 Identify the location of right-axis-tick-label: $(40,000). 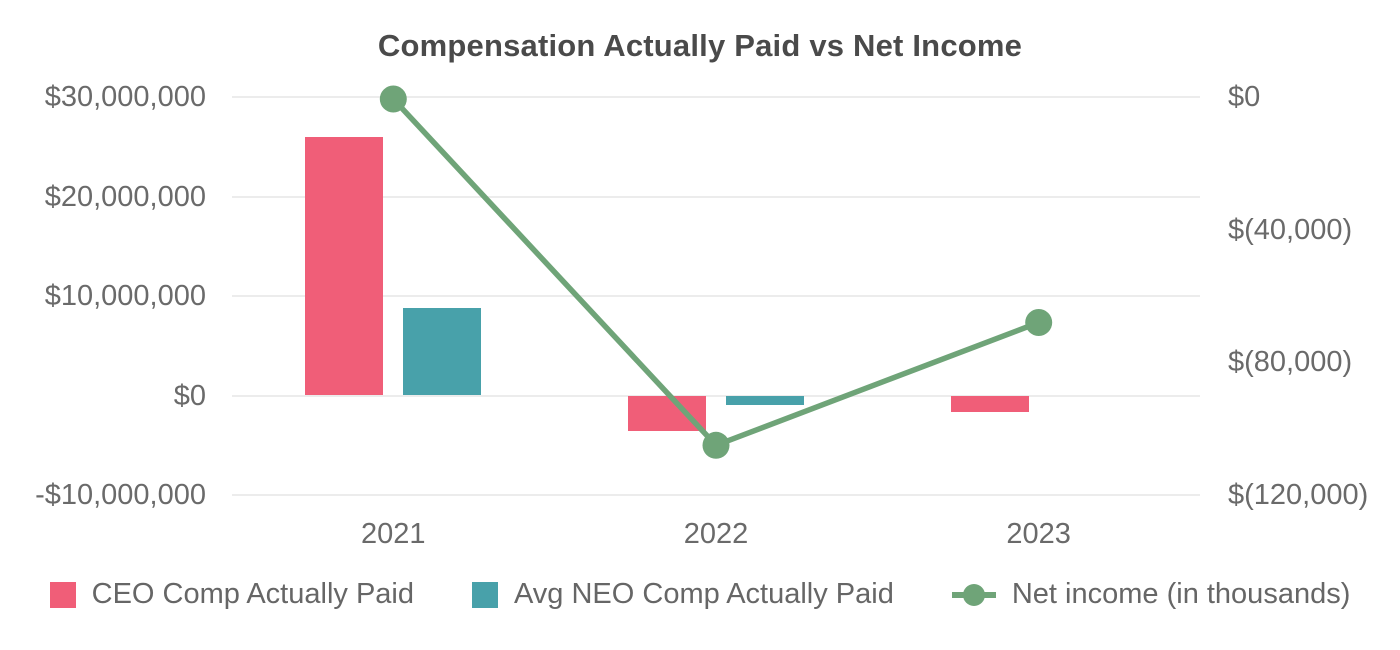
(1290, 229).